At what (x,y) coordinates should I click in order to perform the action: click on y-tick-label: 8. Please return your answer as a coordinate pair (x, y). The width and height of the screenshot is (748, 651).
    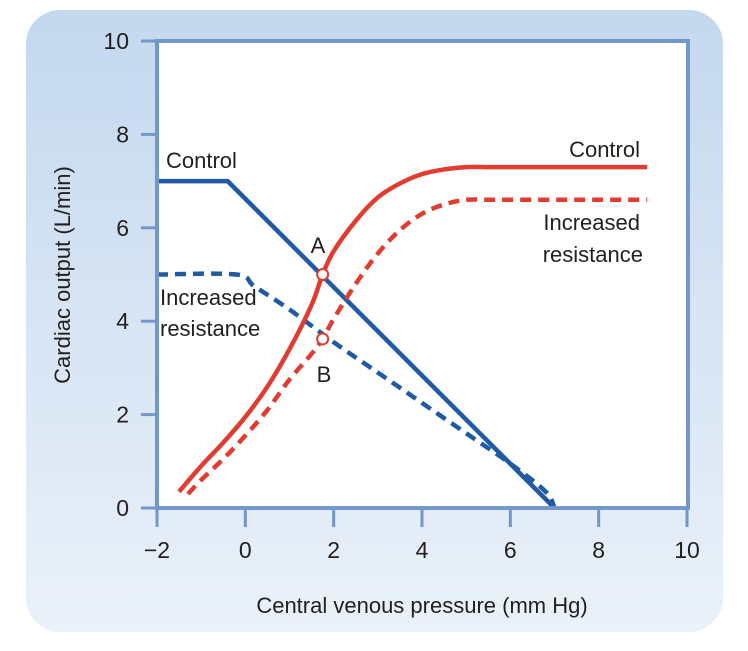
    Looking at the image, I should click on (122, 134).